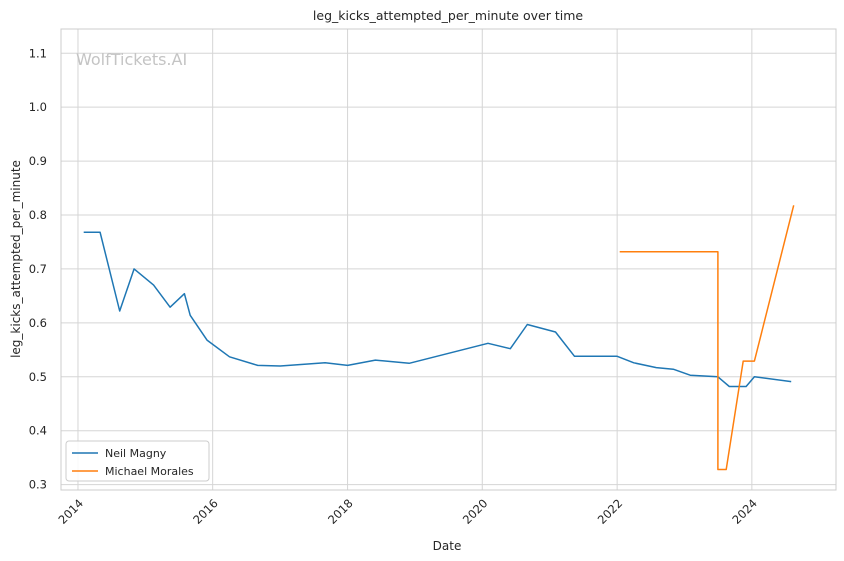 The width and height of the screenshot is (844, 561). What do you see at coordinates (38, 431) in the screenshot?
I see `y-tick-label: 0.4` at bounding box center [38, 431].